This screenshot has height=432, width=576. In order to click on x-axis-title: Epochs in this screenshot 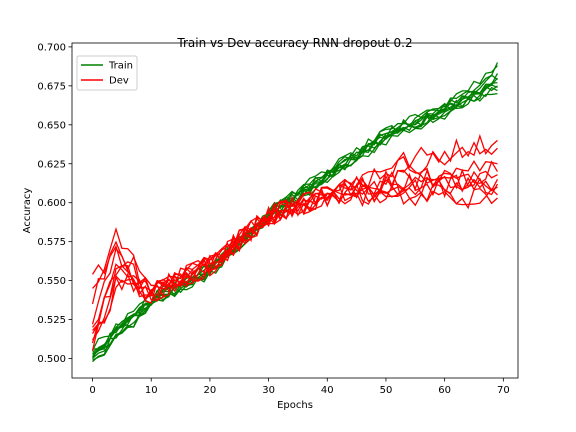, I will do `click(295, 405)`.